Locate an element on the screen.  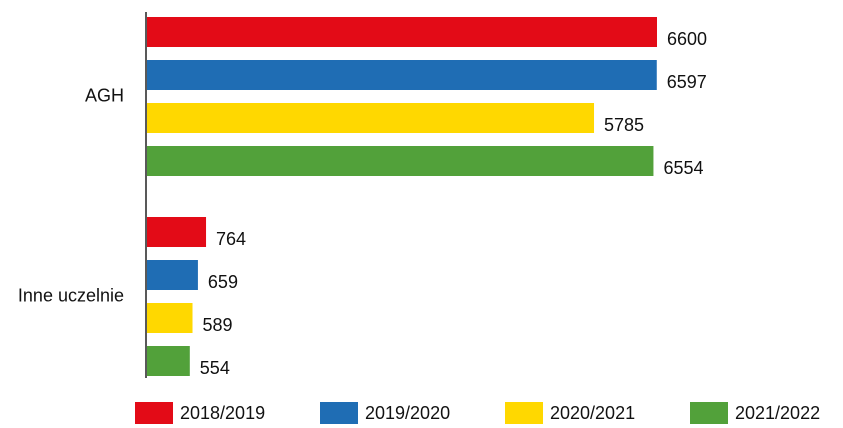
value-label: 6600 is located at coordinates (687, 39).